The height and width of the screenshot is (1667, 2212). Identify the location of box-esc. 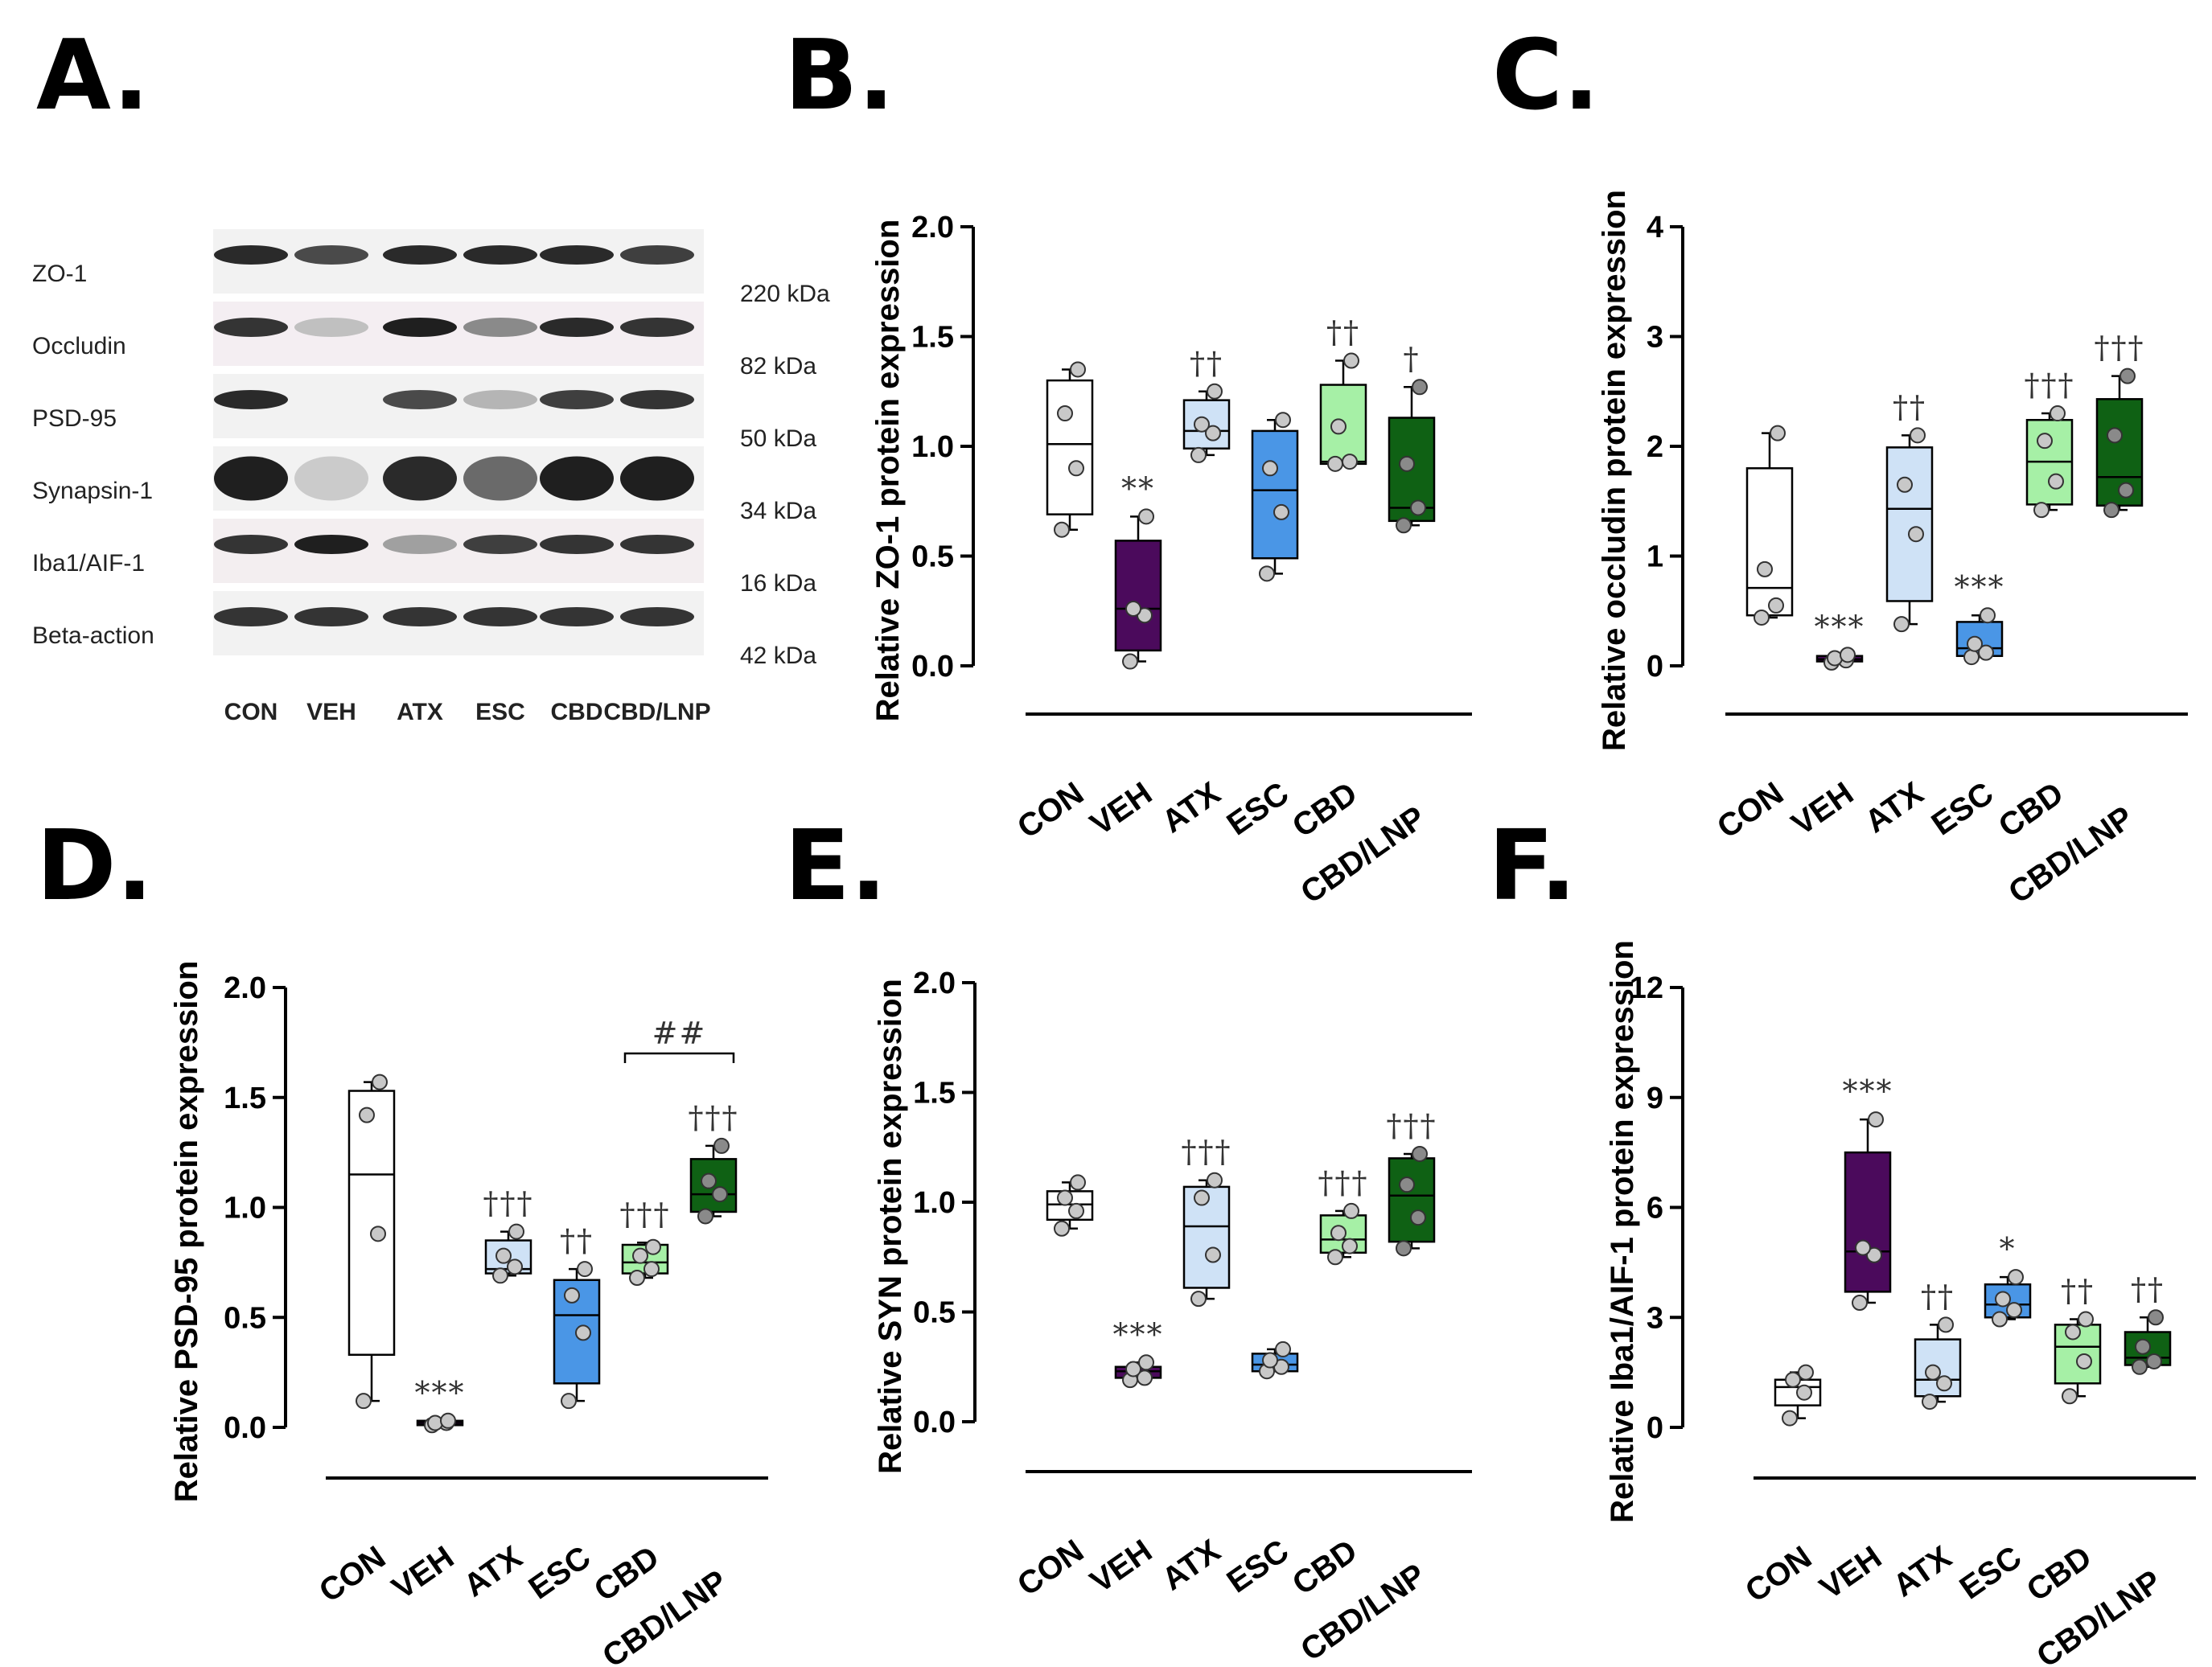
(1275, 494).